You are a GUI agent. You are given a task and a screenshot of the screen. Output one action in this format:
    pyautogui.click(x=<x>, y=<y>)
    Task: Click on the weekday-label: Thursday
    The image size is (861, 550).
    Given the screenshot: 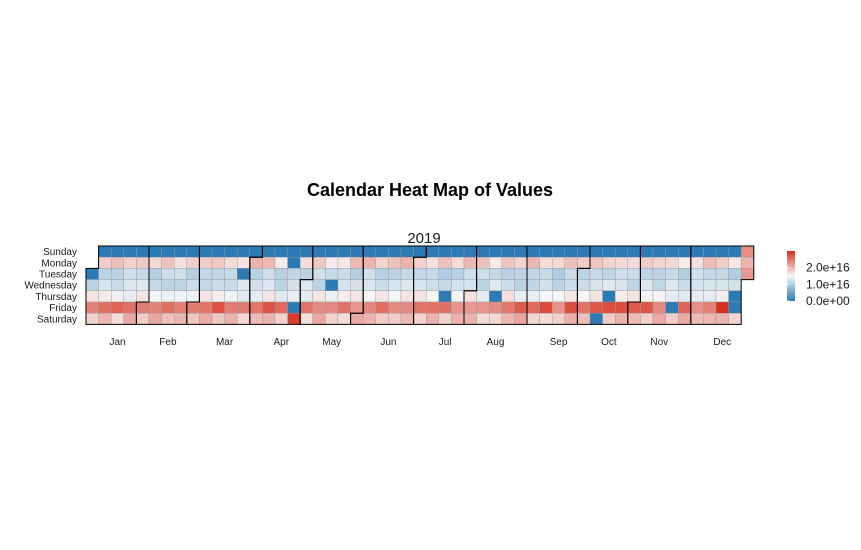 What is the action you would take?
    pyautogui.click(x=56, y=297)
    